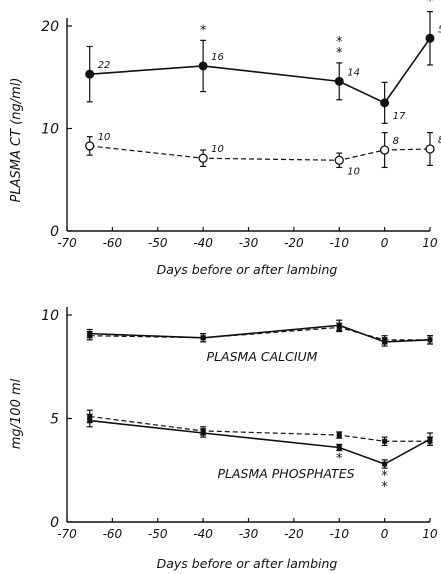  I want to click on series-2: ***, so click(259, 454).